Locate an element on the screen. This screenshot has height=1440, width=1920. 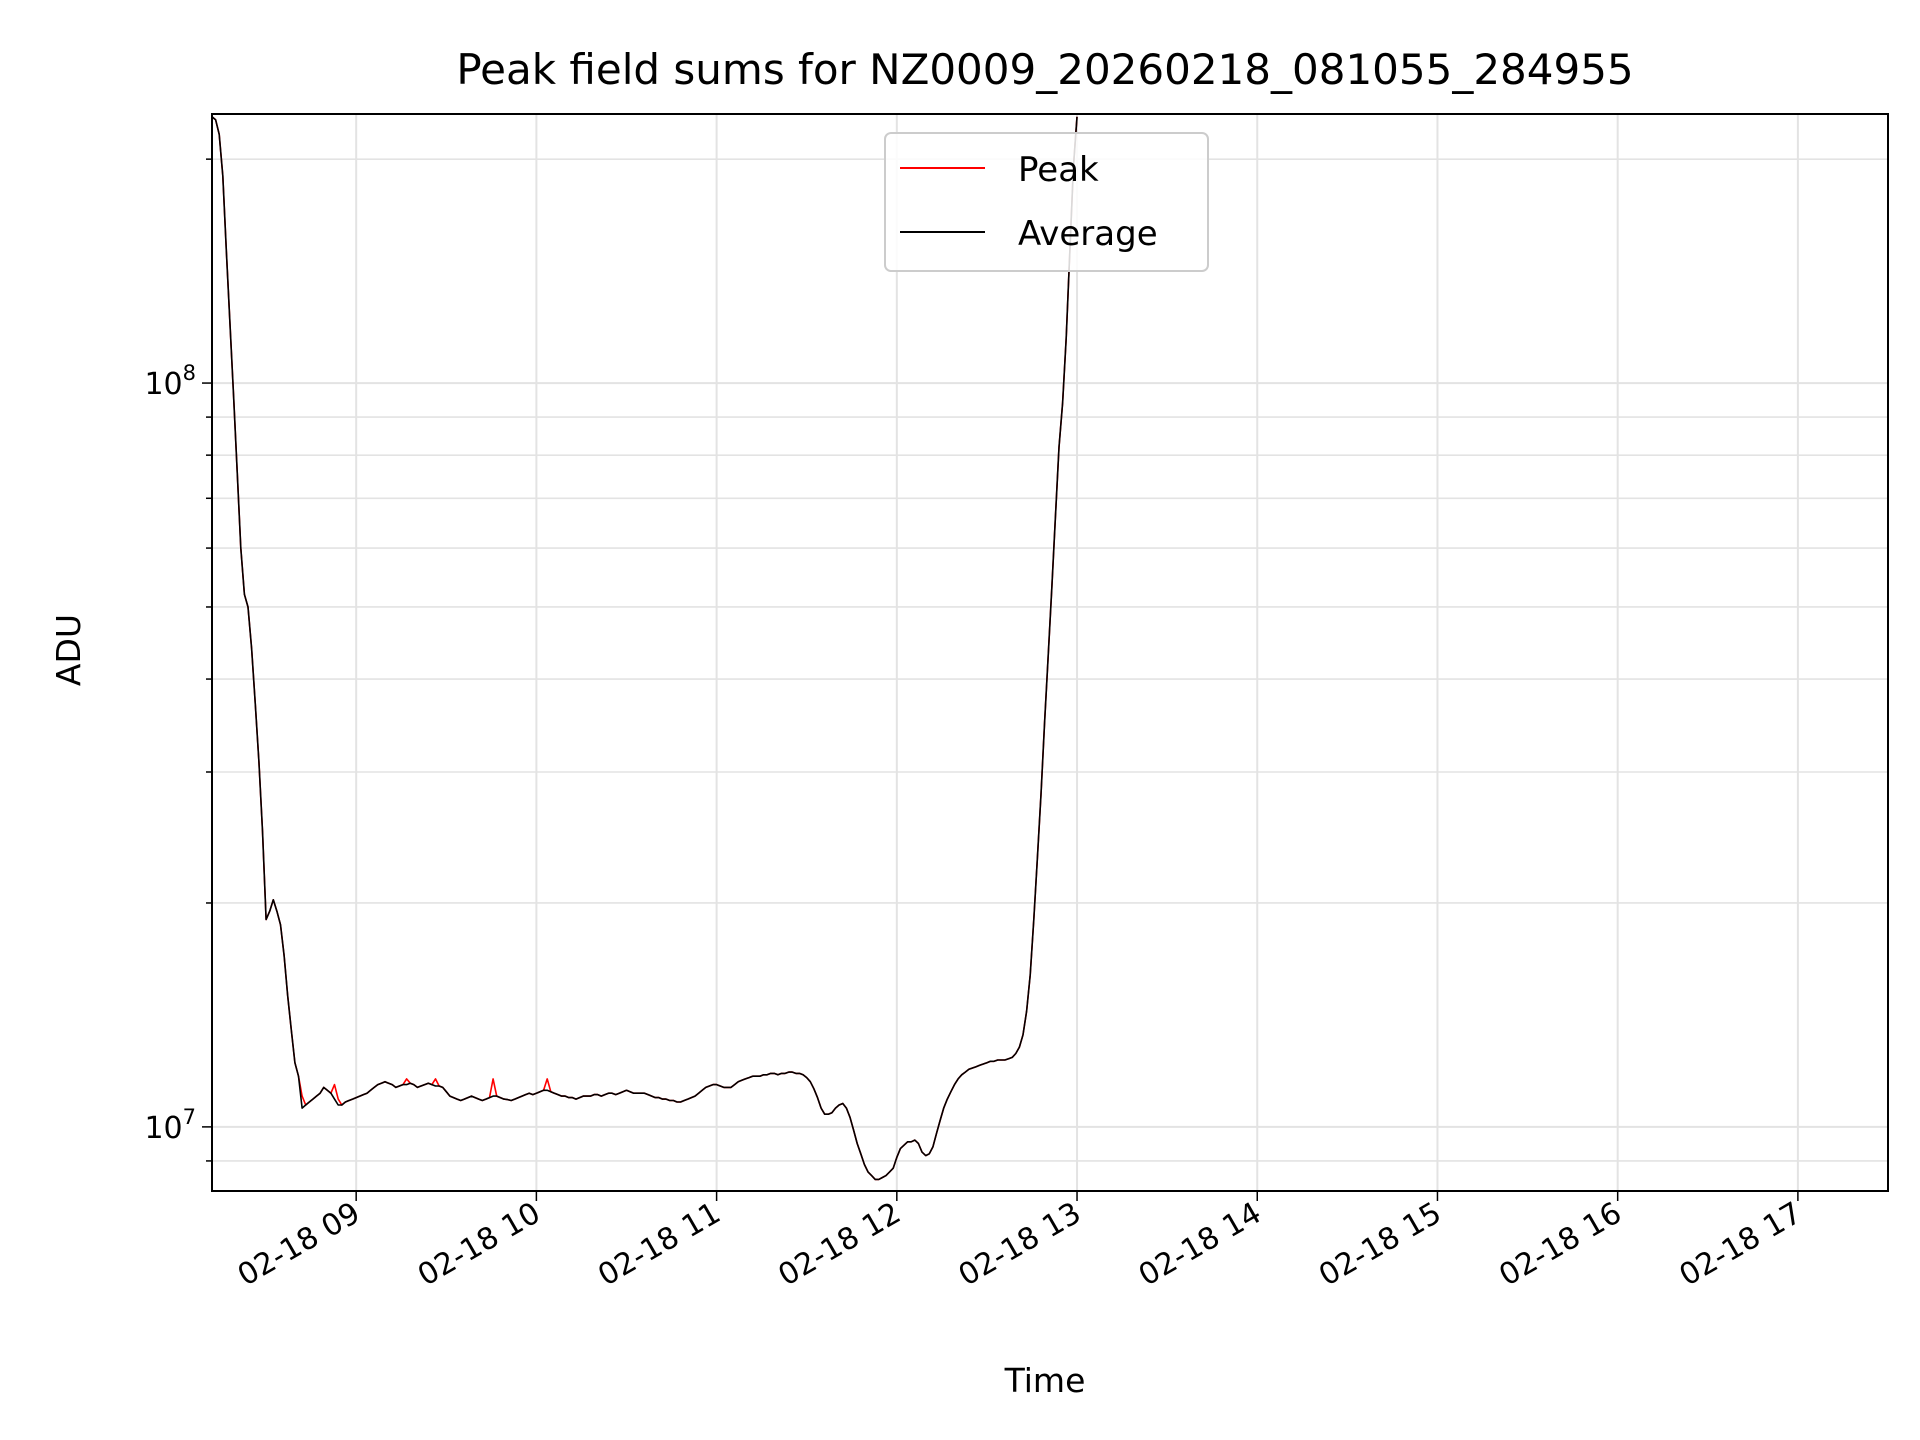
x-axis-label: Time is located at coordinates (1045, 1380).